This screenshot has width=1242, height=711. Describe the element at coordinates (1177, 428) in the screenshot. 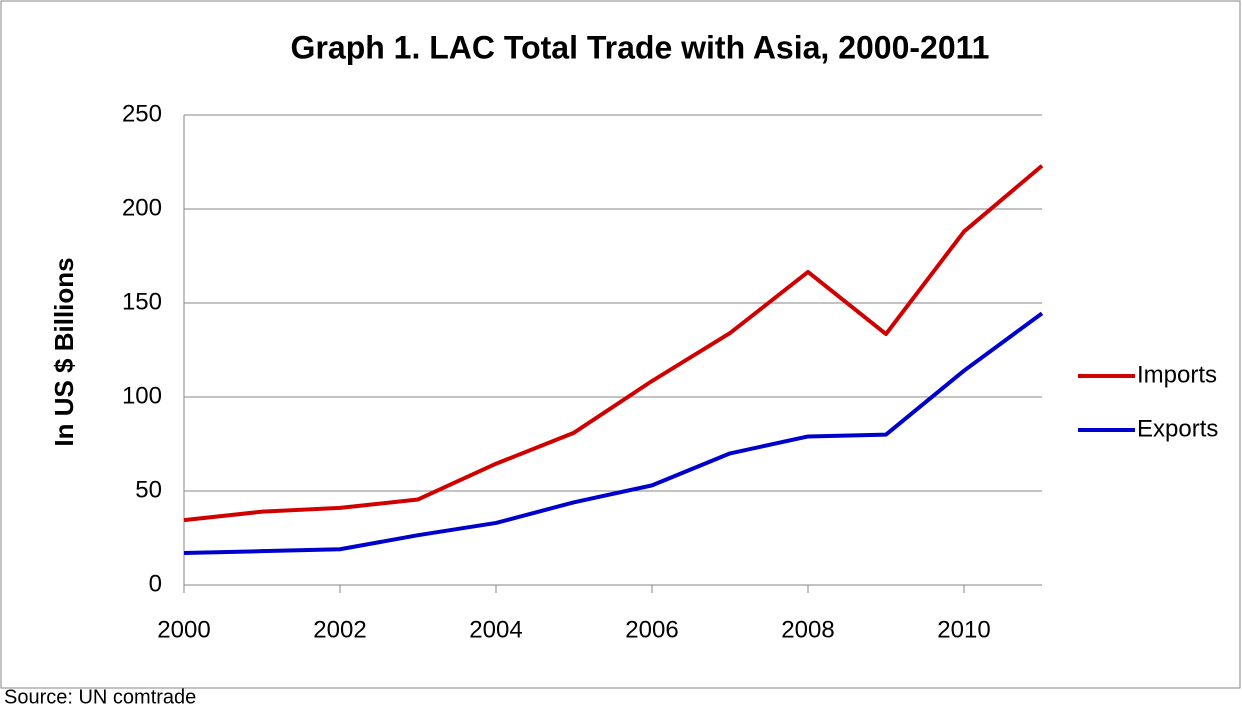

I see `legend-label: Exports` at that location.